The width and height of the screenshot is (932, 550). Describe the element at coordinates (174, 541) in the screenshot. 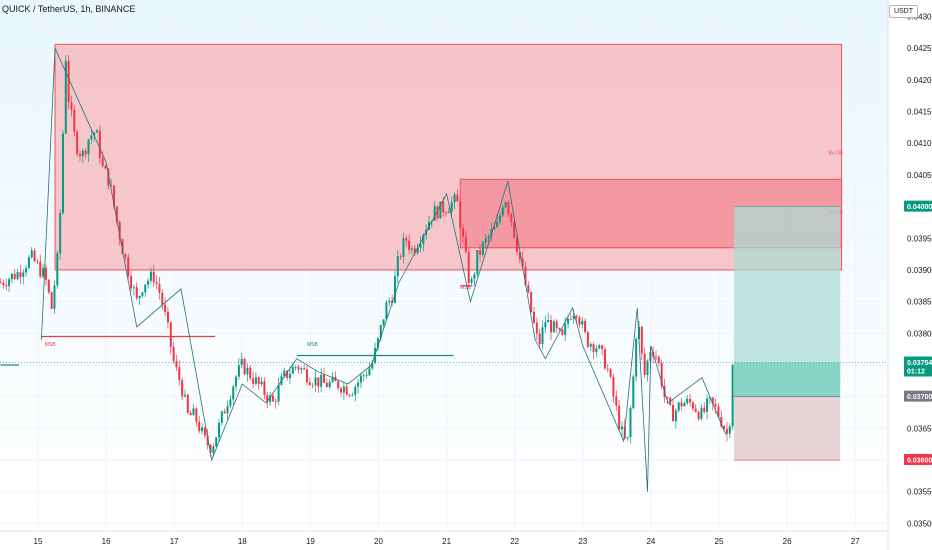

I see `time-tick-label: 17` at that location.